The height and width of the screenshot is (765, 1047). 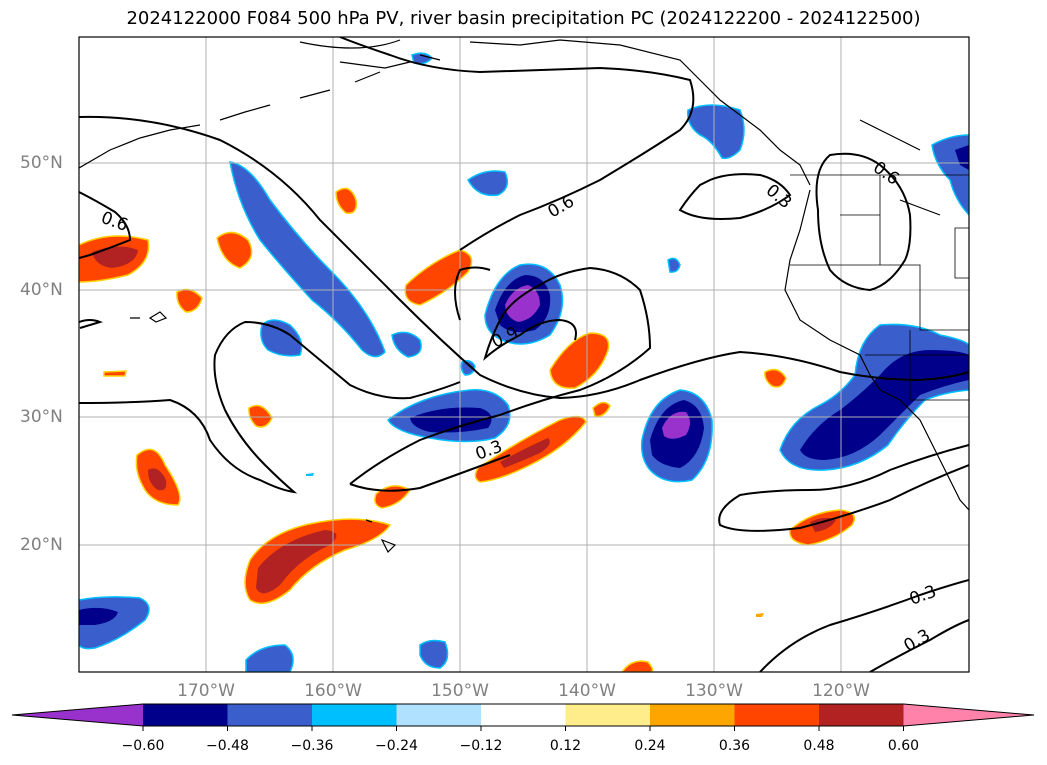 I want to click on contour-0p6-west, so click(x=105, y=225).